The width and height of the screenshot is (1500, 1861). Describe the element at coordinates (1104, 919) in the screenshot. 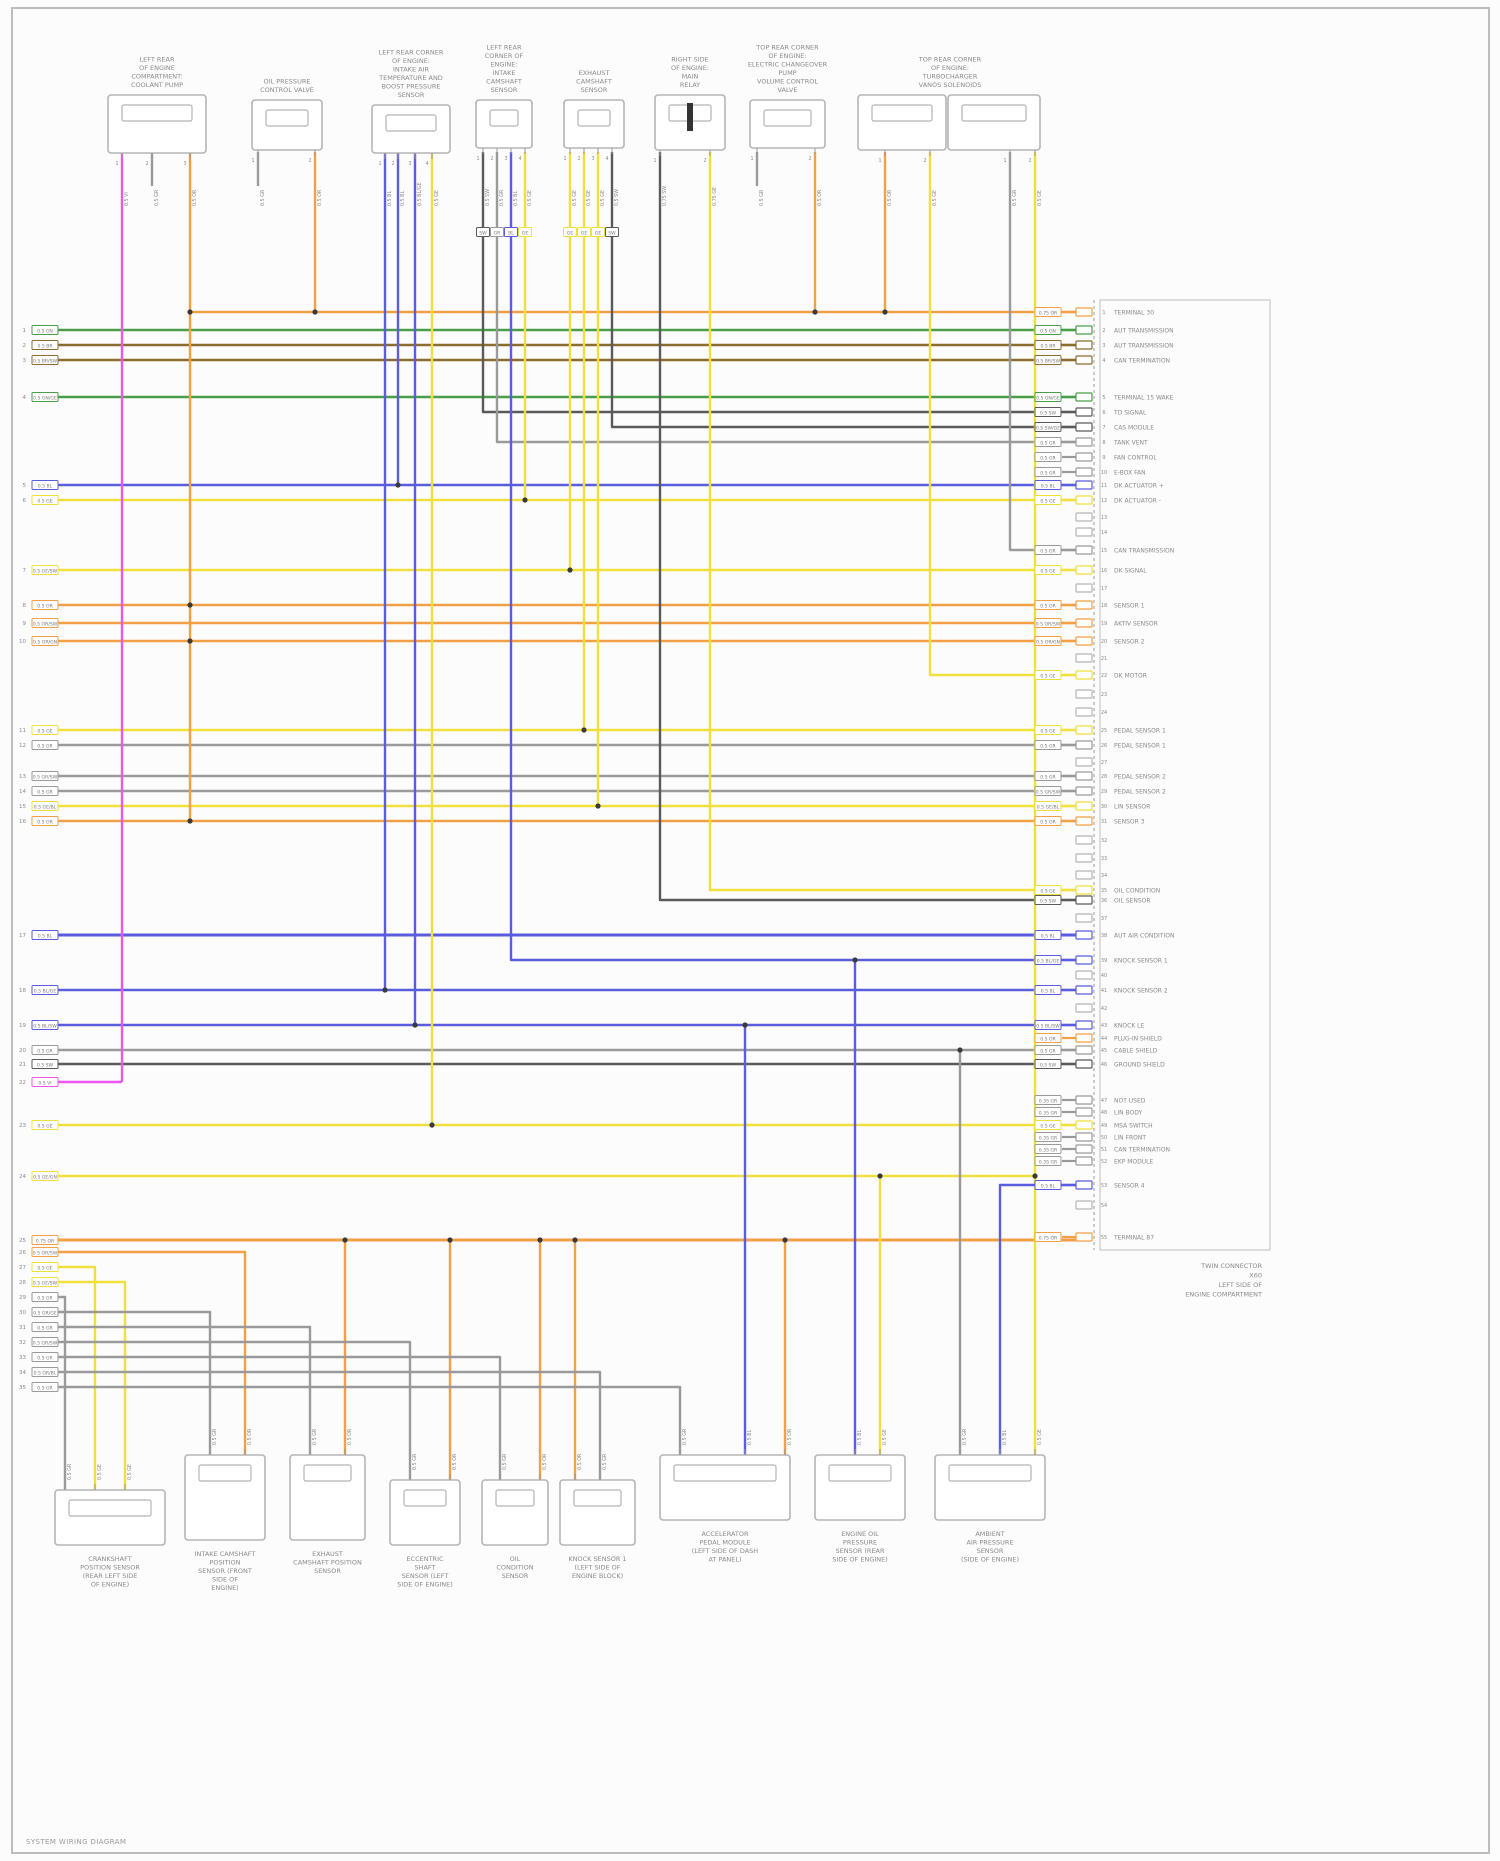

I see `connector-pin-number: 37` at that location.